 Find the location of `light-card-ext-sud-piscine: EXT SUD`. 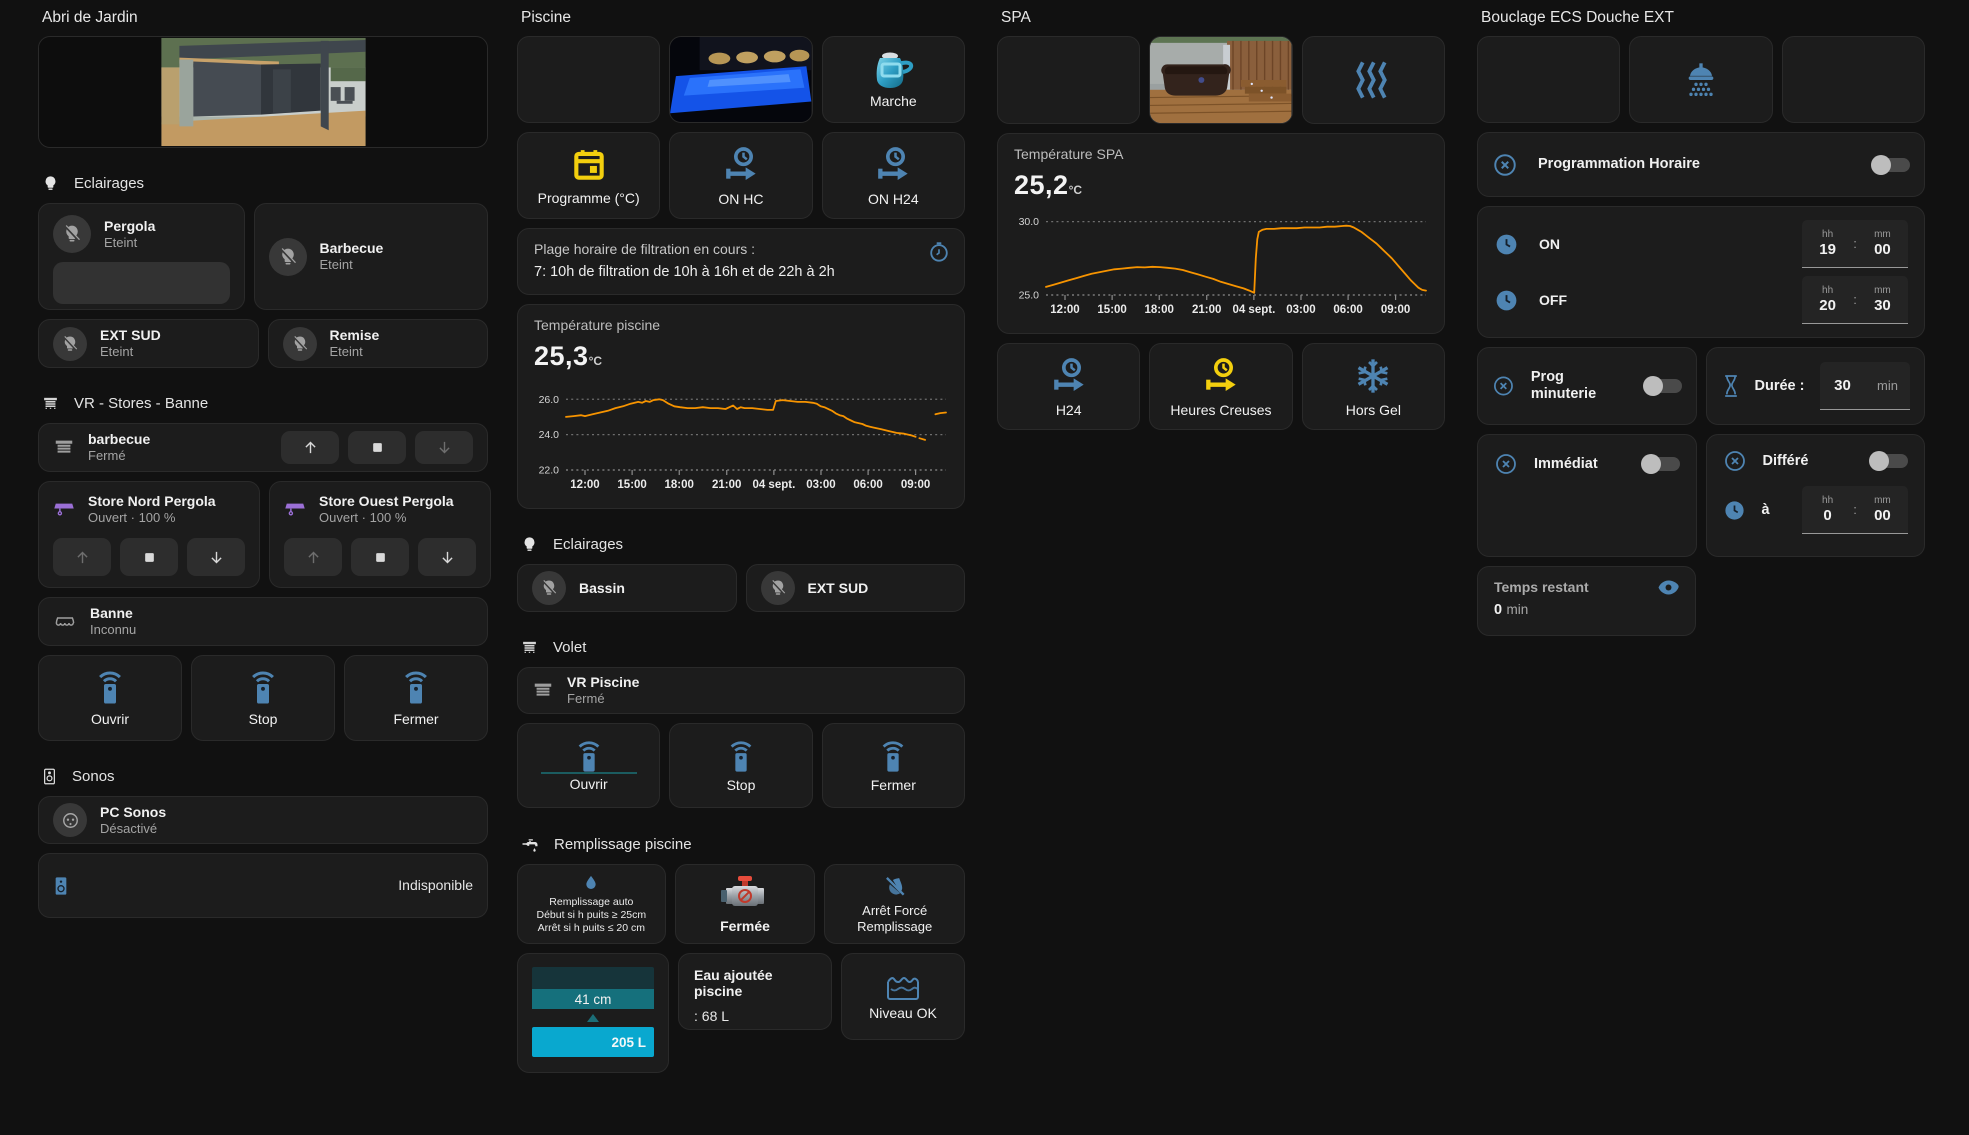

light-card-ext-sud-piscine: EXT SUD is located at coordinates (855, 588).